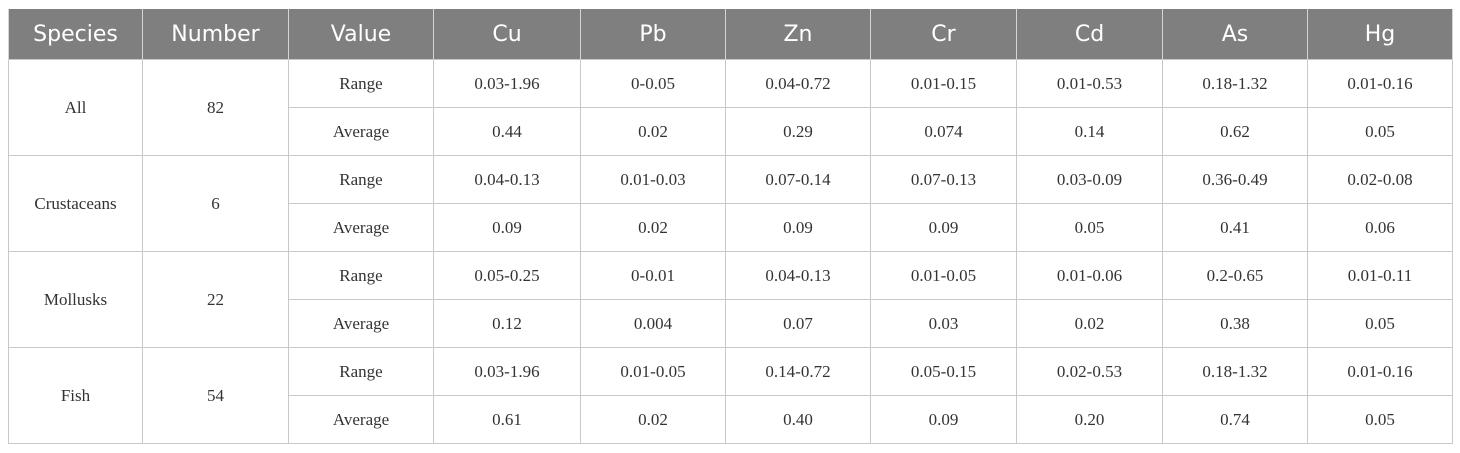  What do you see at coordinates (215, 107) in the screenshot?
I see `number-cell: 82` at bounding box center [215, 107].